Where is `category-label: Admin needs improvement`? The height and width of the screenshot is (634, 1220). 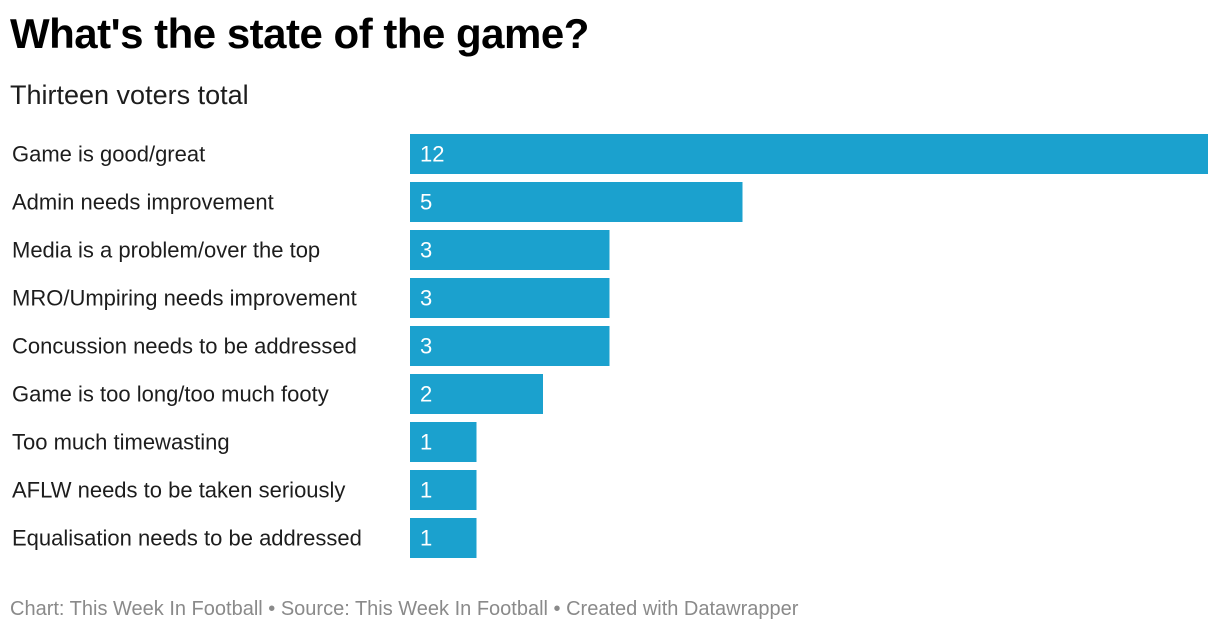
category-label: Admin needs improvement is located at coordinates (143, 202).